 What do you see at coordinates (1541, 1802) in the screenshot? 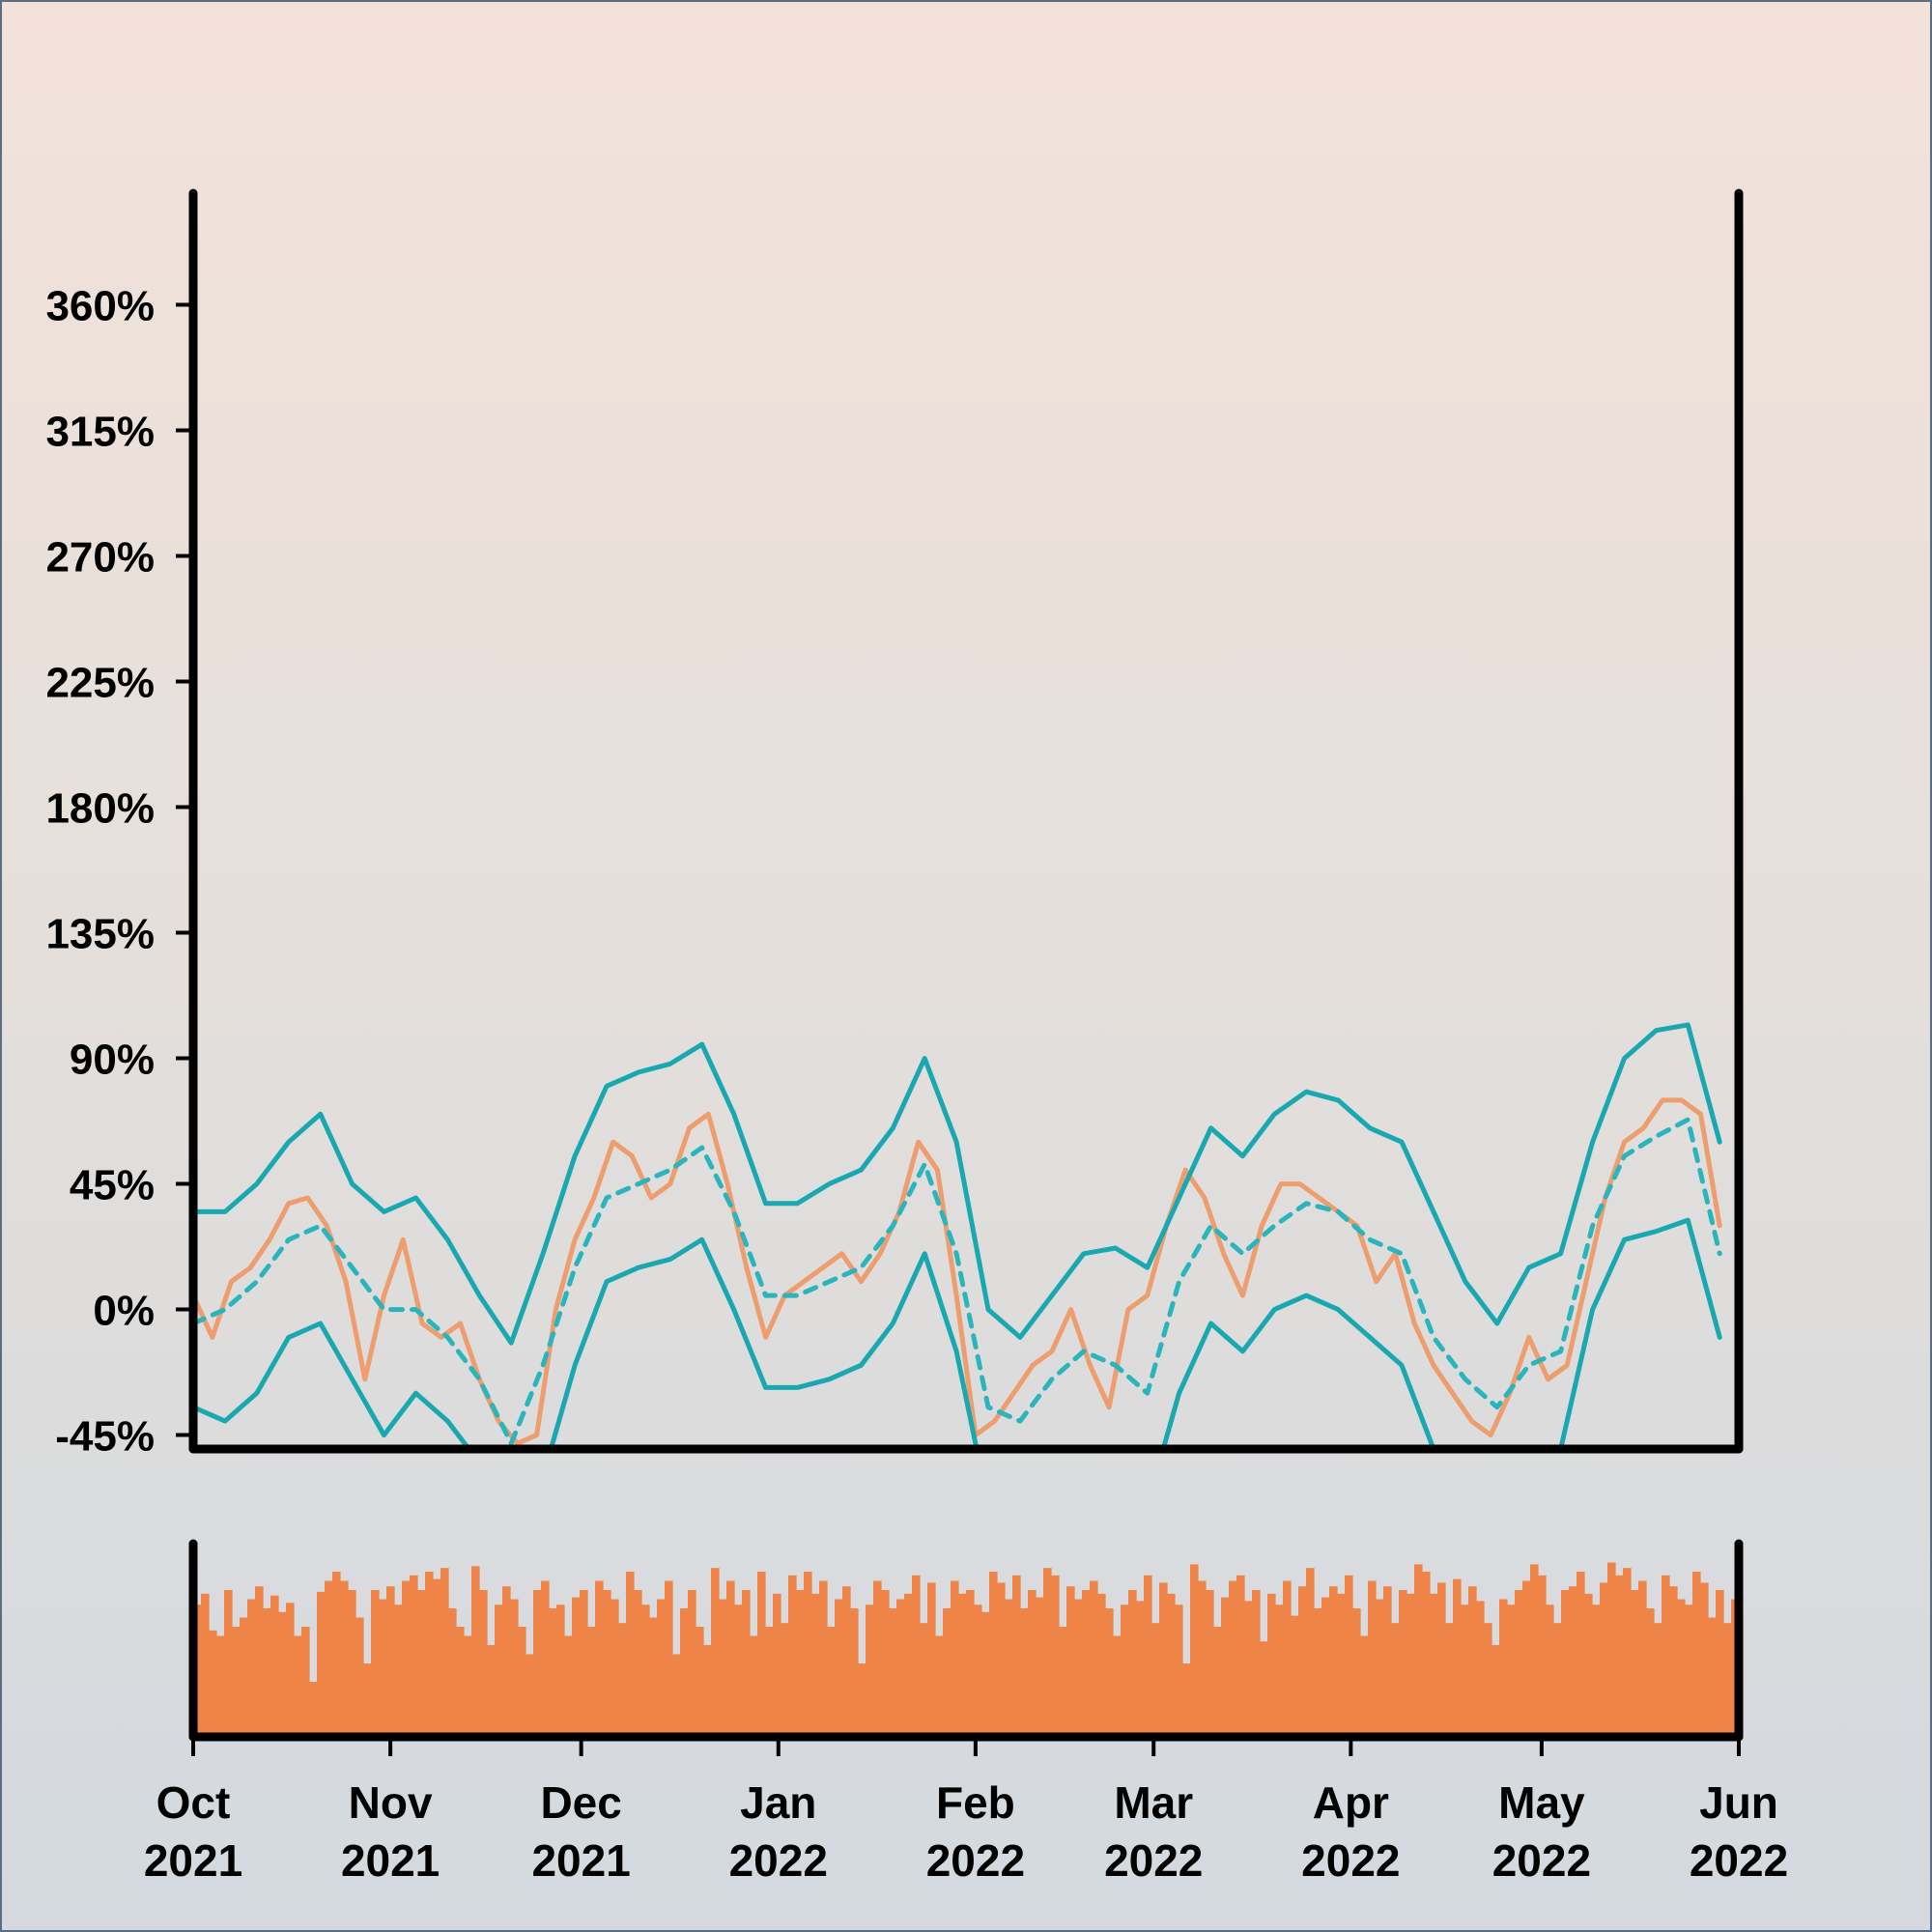
I see `x-tick-label-month: May` at bounding box center [1541, 1802].